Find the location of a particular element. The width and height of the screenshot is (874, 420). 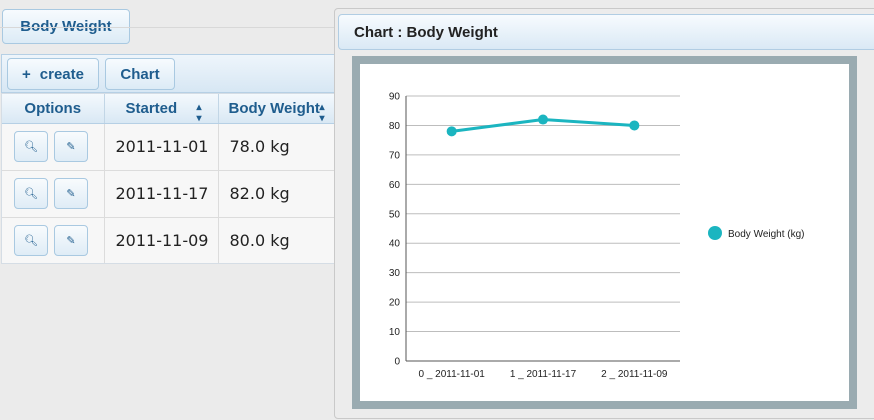

table-row: 🔍︎ ✎ 2011-11-09 80.0 kg is located at coordinates (168, 240).